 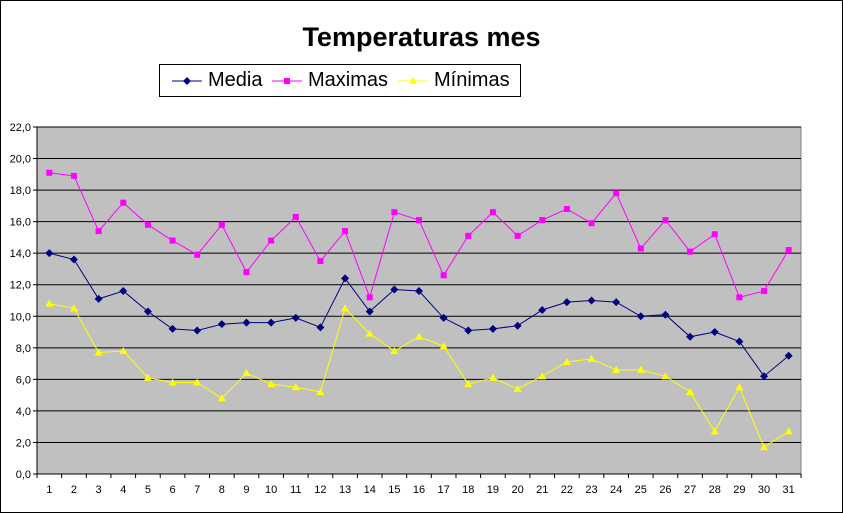 What do you see at coordinates (370, 490) in the screenshot?
I see `x-tick-label: 14` at bounding box center [370, 490].